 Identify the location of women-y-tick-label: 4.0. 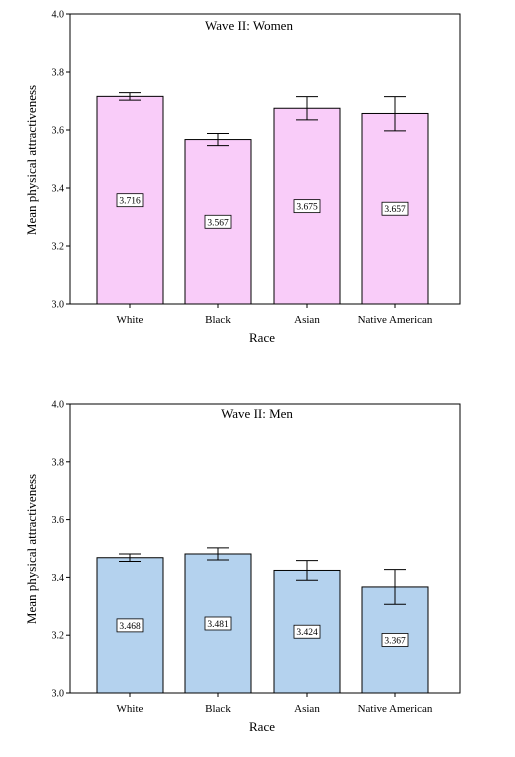
(58, 15).